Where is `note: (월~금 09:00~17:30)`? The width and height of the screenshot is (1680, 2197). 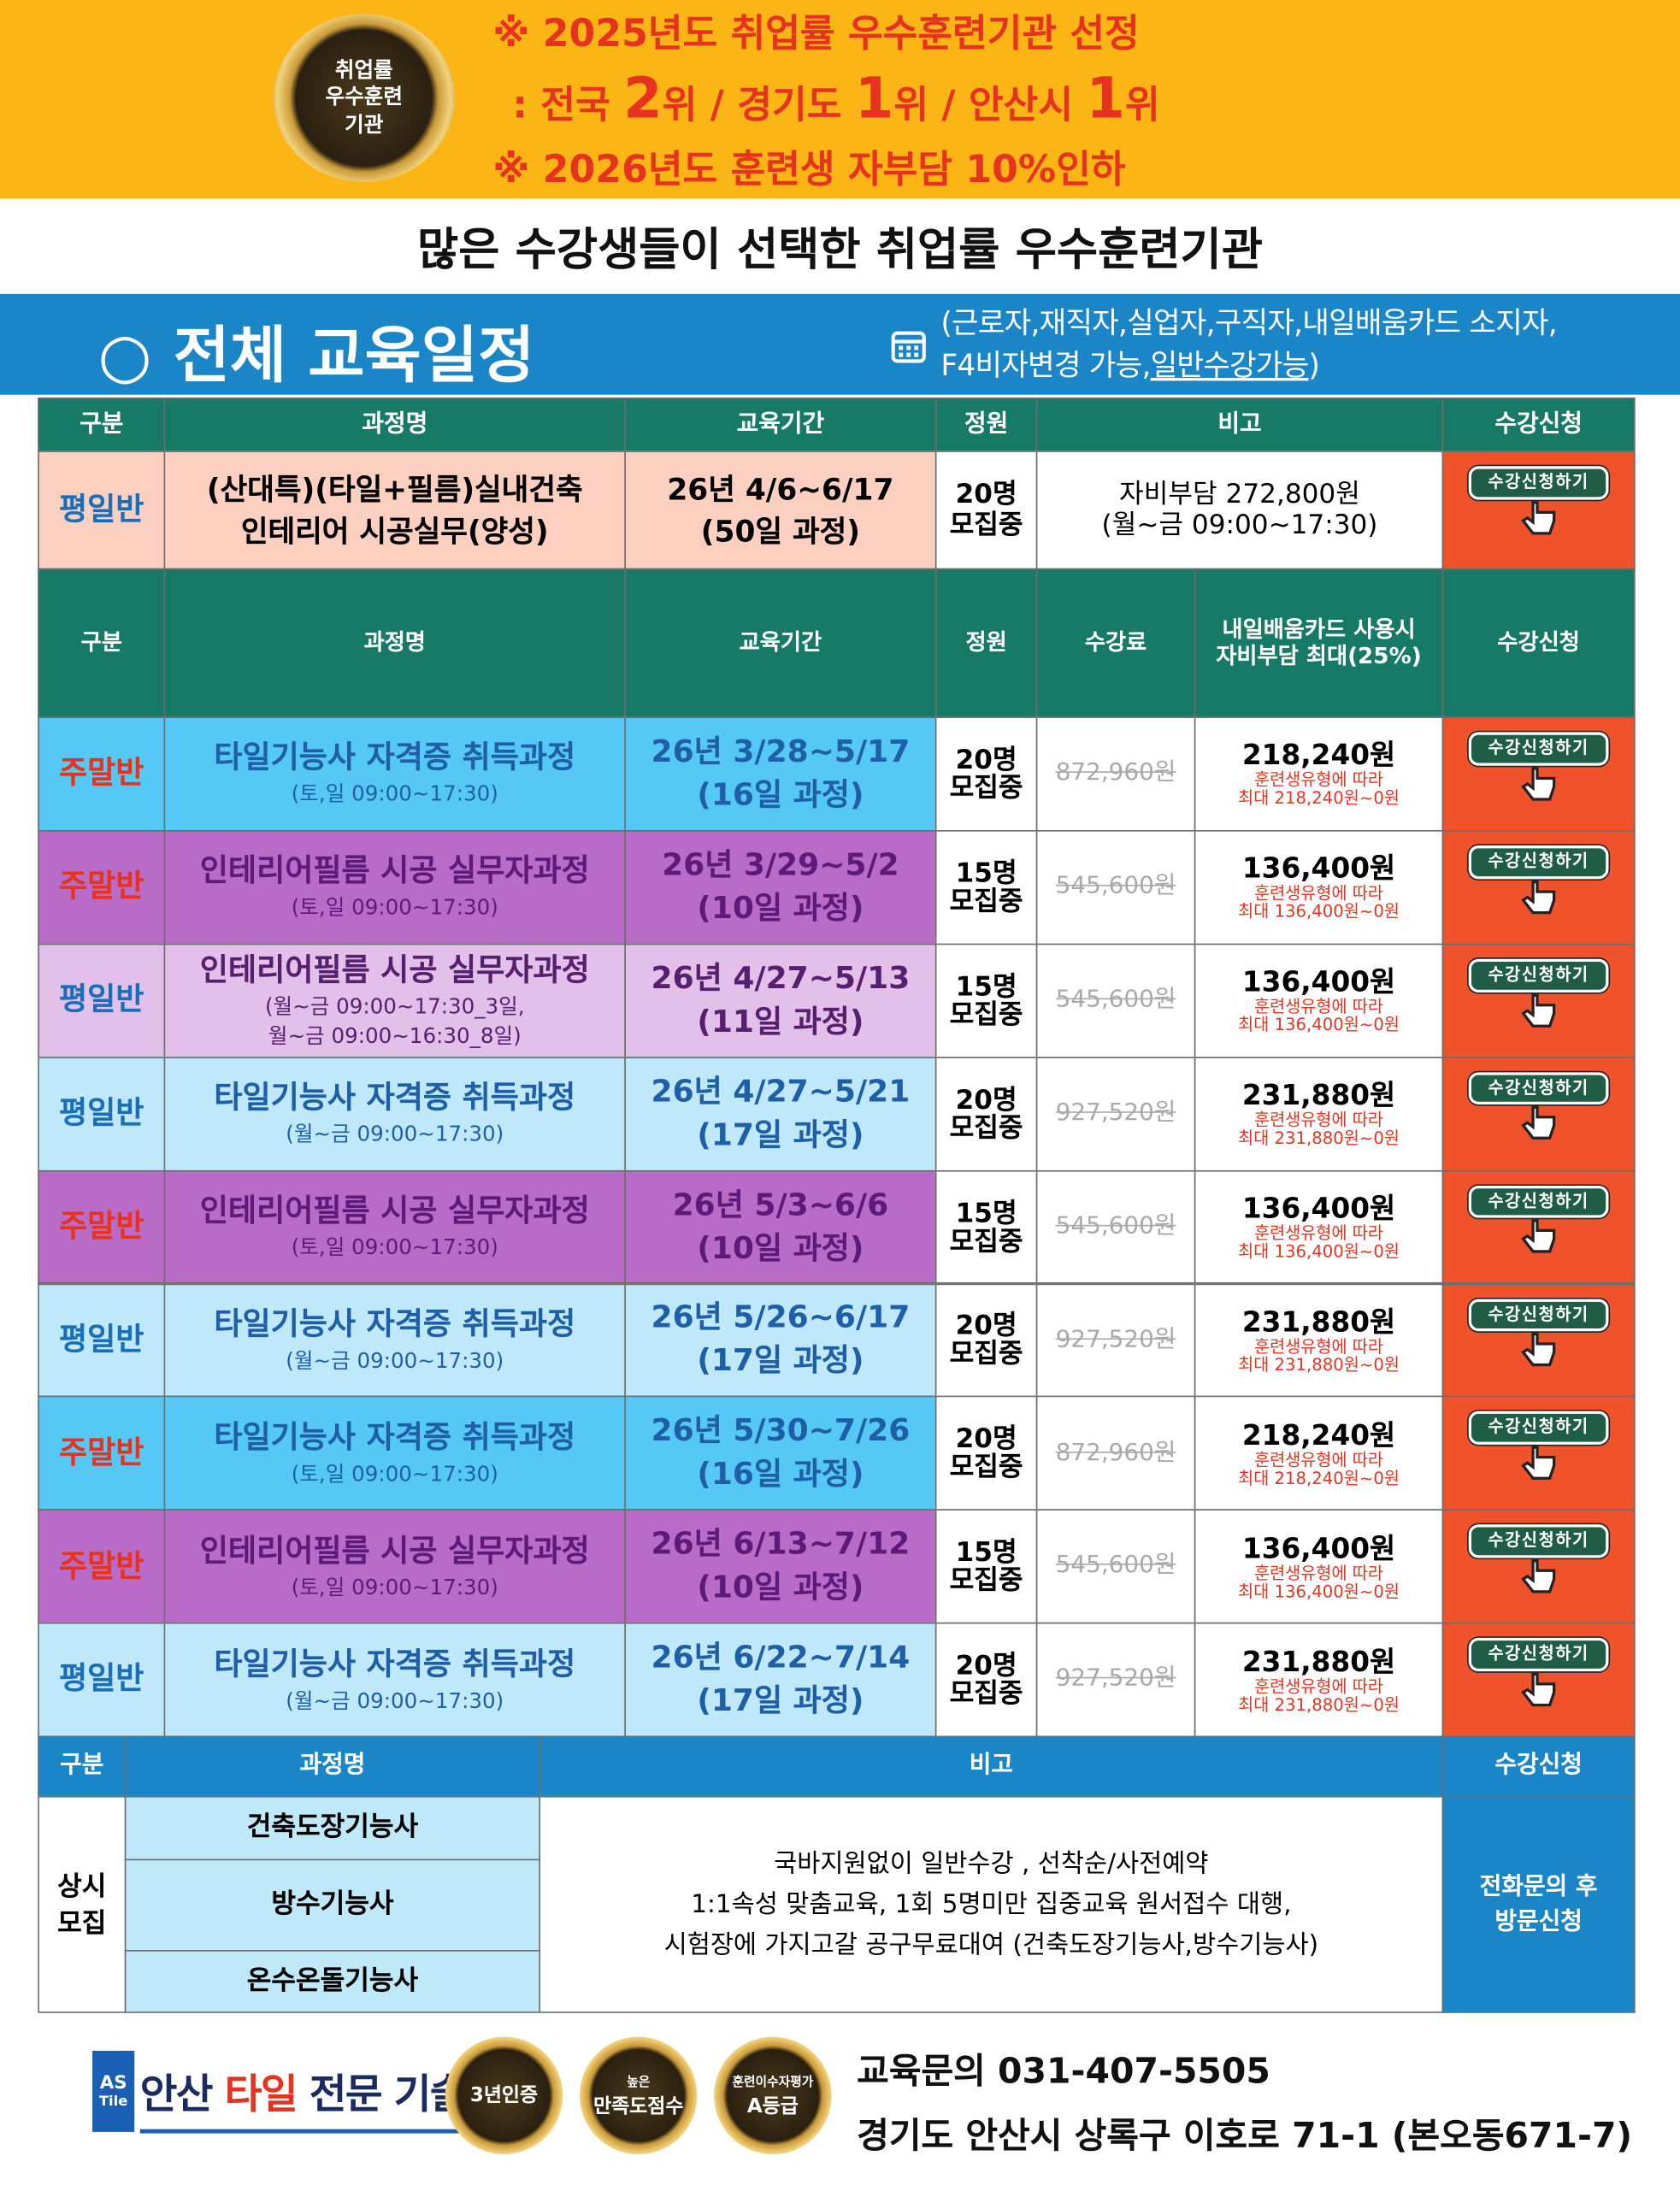
note: (월~금 09:00~17:30) is located at coordinates (1239, 524).